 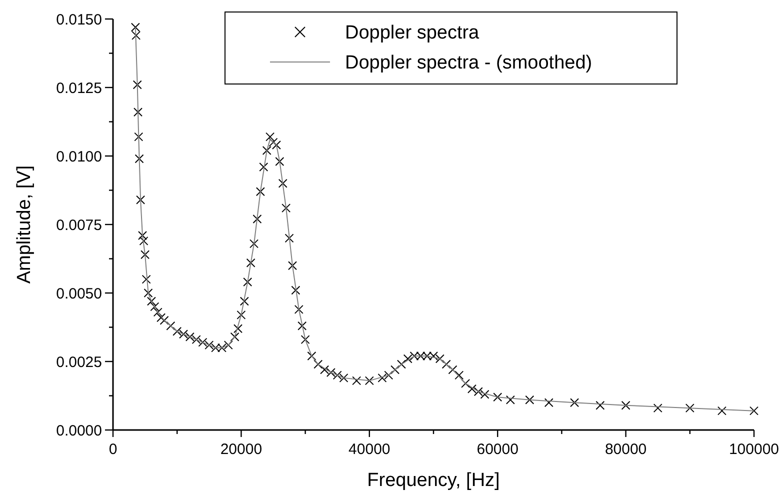 I want to click on x-tick-label: 0, so click(x=113, y=449).